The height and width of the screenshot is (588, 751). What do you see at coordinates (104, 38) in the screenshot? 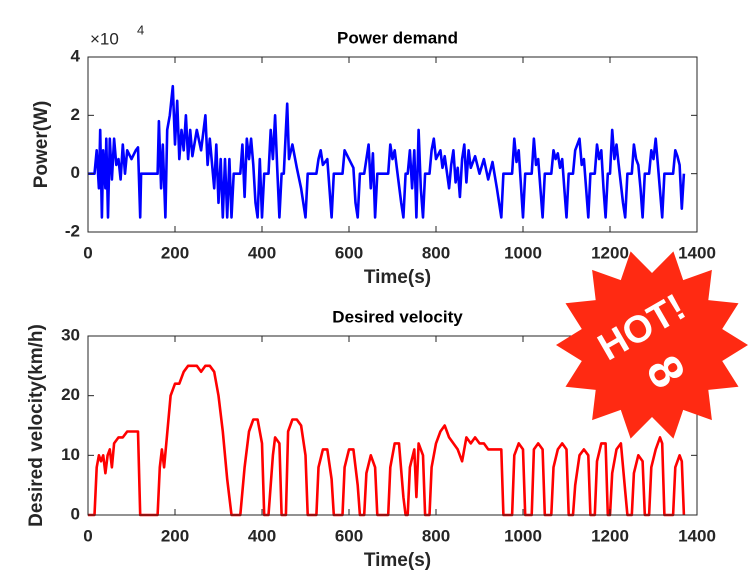
I see `y-multiplier-base: ×10` at bounding box center [104, 38].